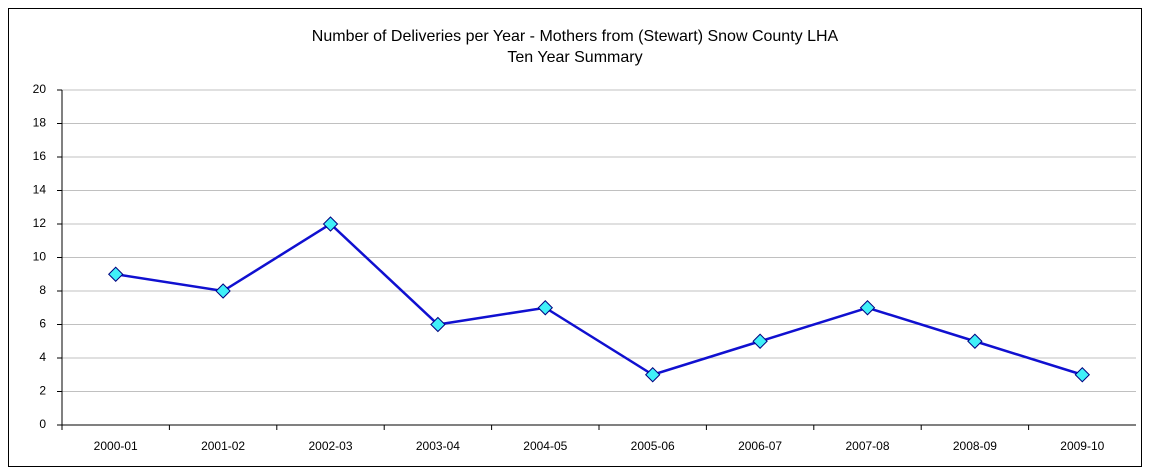  I want to click on y-tick-label: 8, so click(42, 290).